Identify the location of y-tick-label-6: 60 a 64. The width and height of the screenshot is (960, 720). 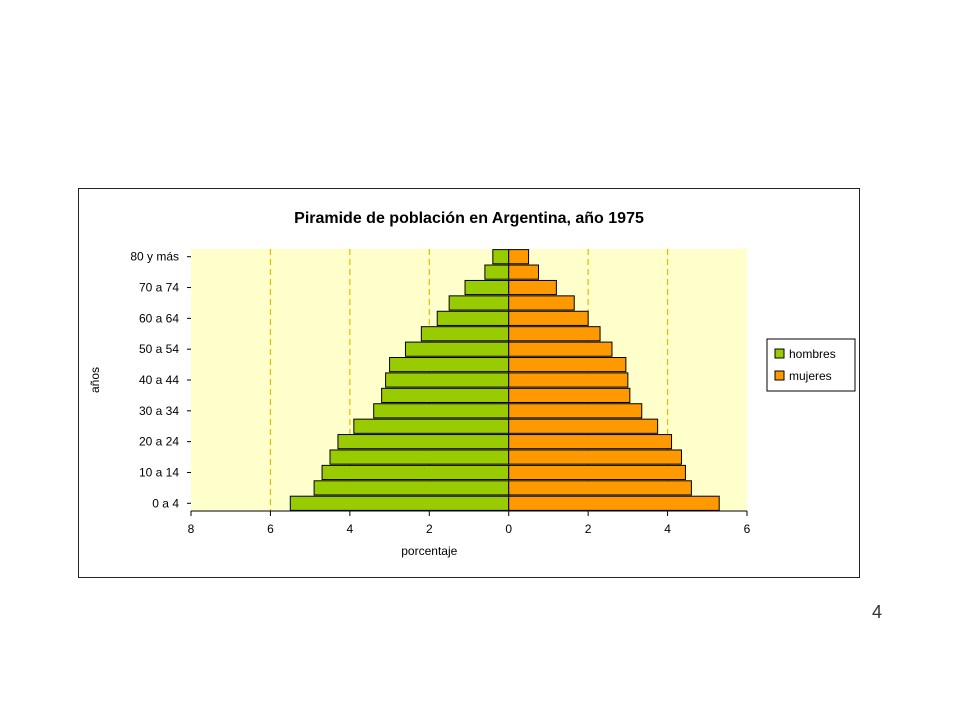
(159, 318).